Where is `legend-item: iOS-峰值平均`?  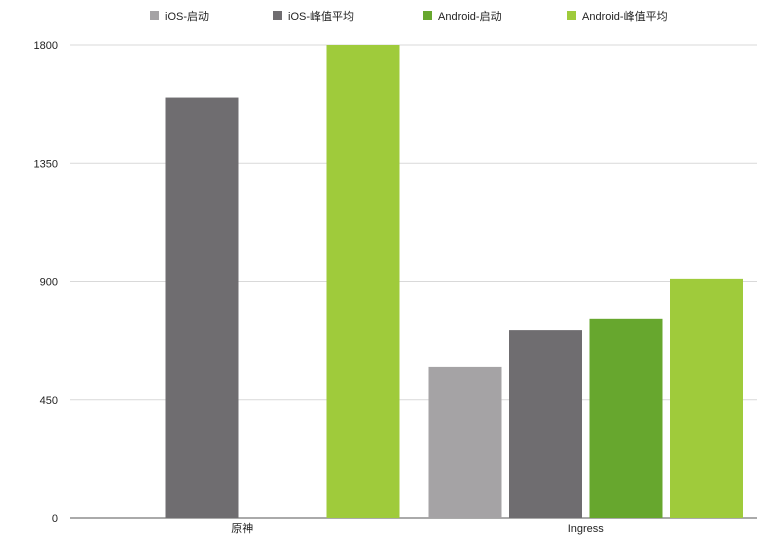
legend-item: iOS-峰值平均 is located at coordinates (313, 16).